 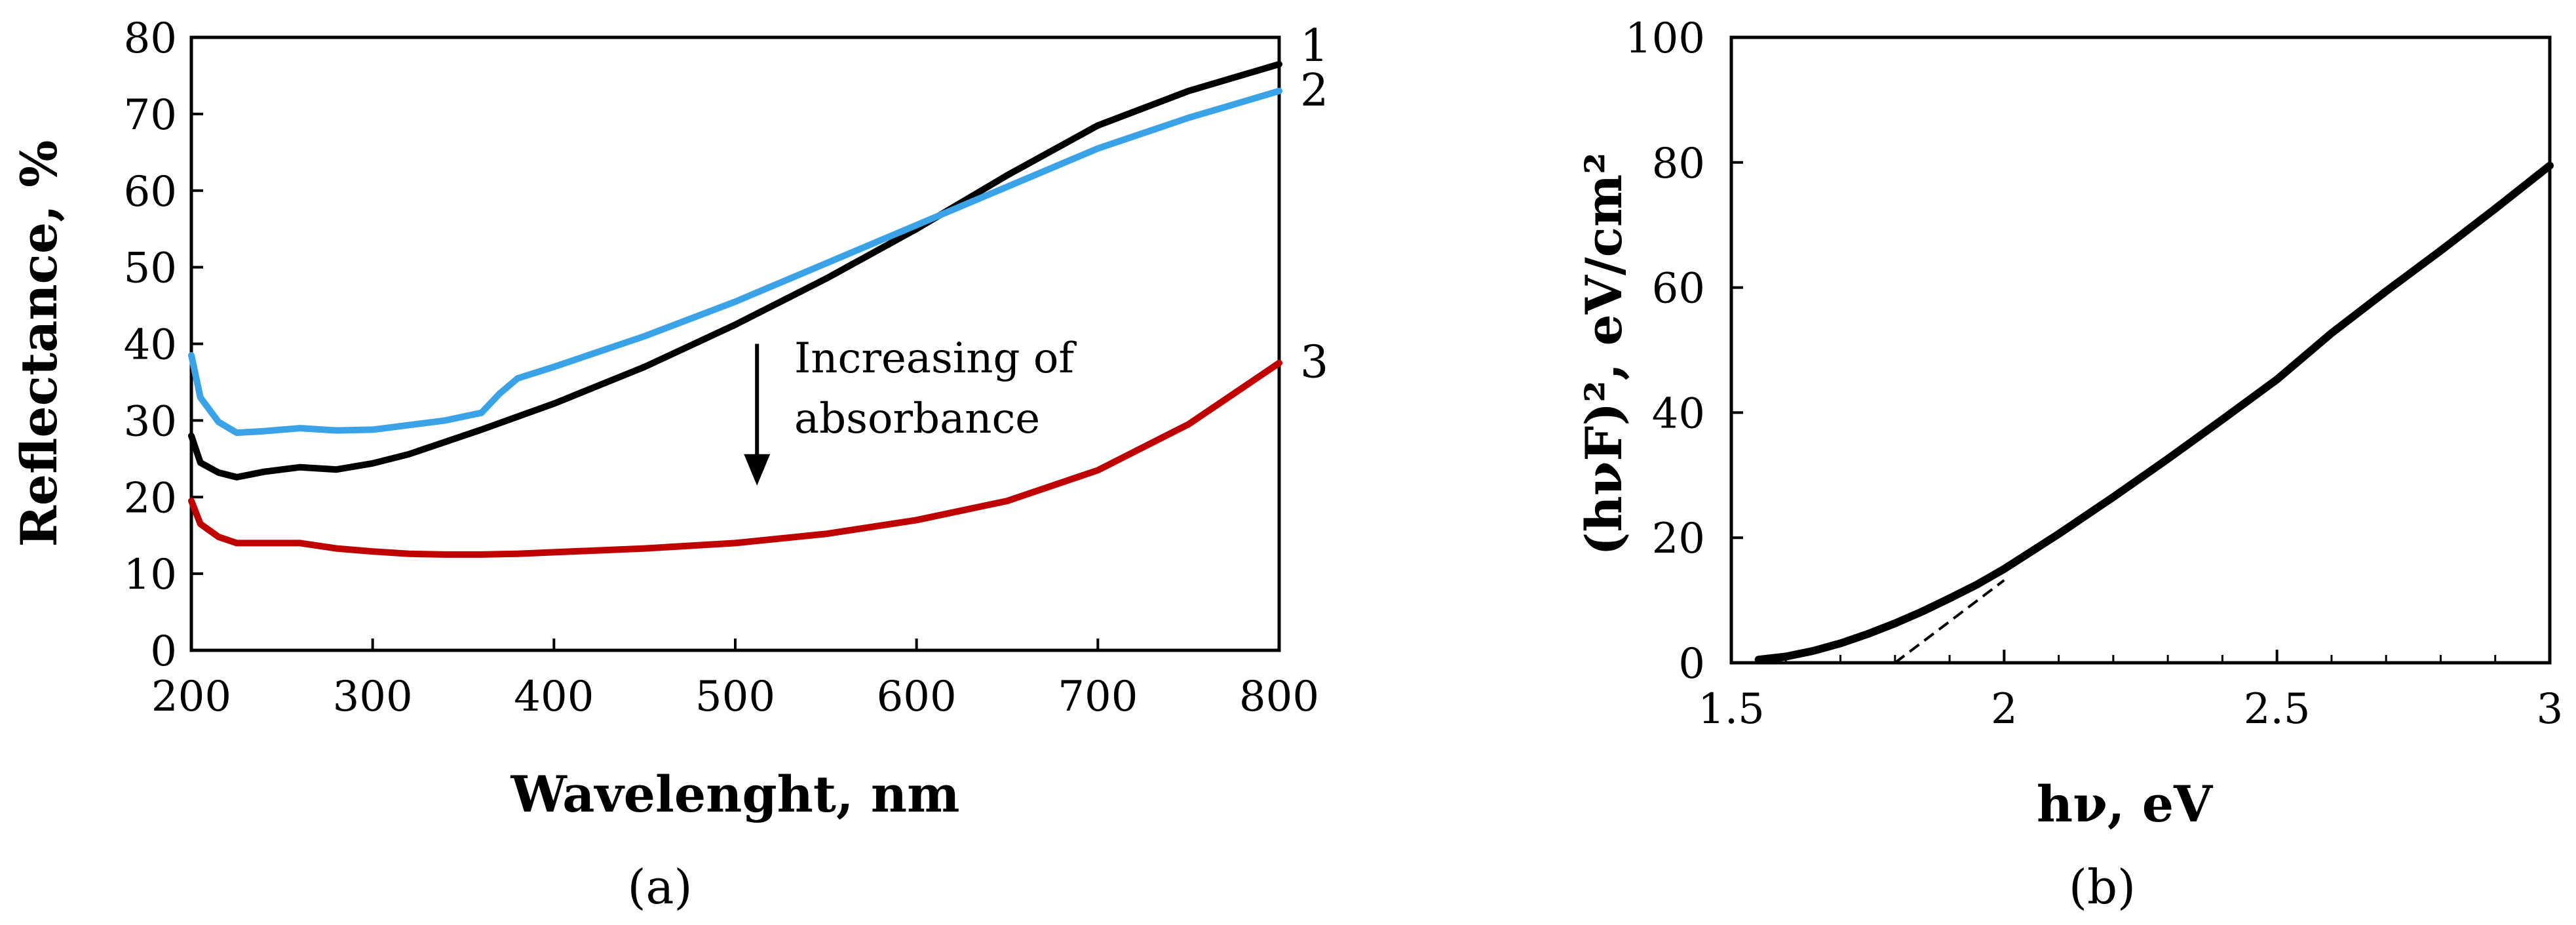 What do you see at coordinates (1678, 413) in the screenshot?
I see `chart-b-y-tick-label: 40` at bounding box center [1678, 413].